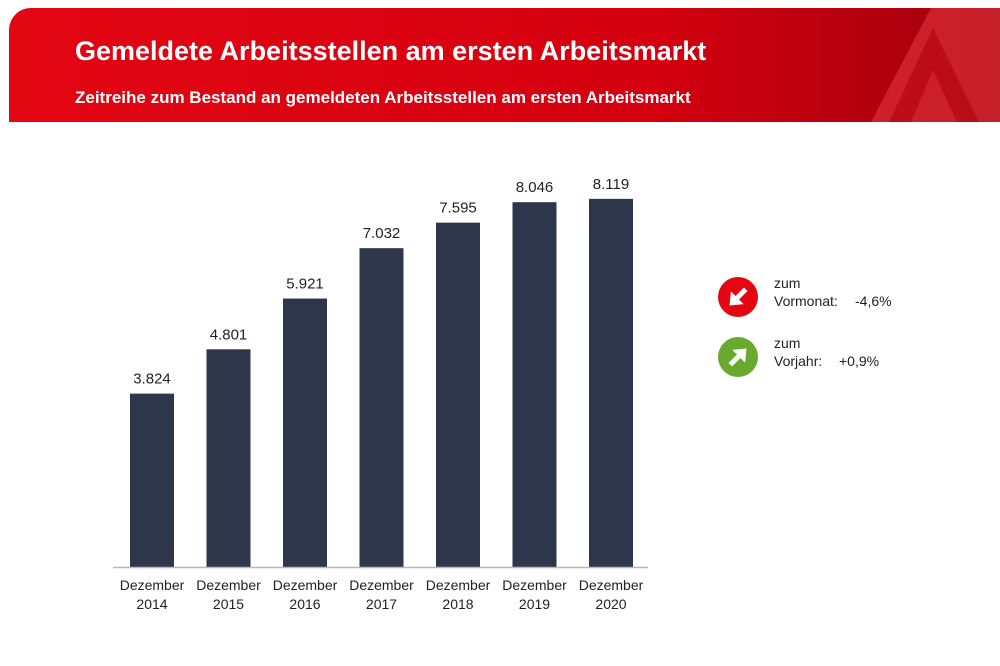  I want to click on category-label-3-0: Dezember, so click(381, 585).